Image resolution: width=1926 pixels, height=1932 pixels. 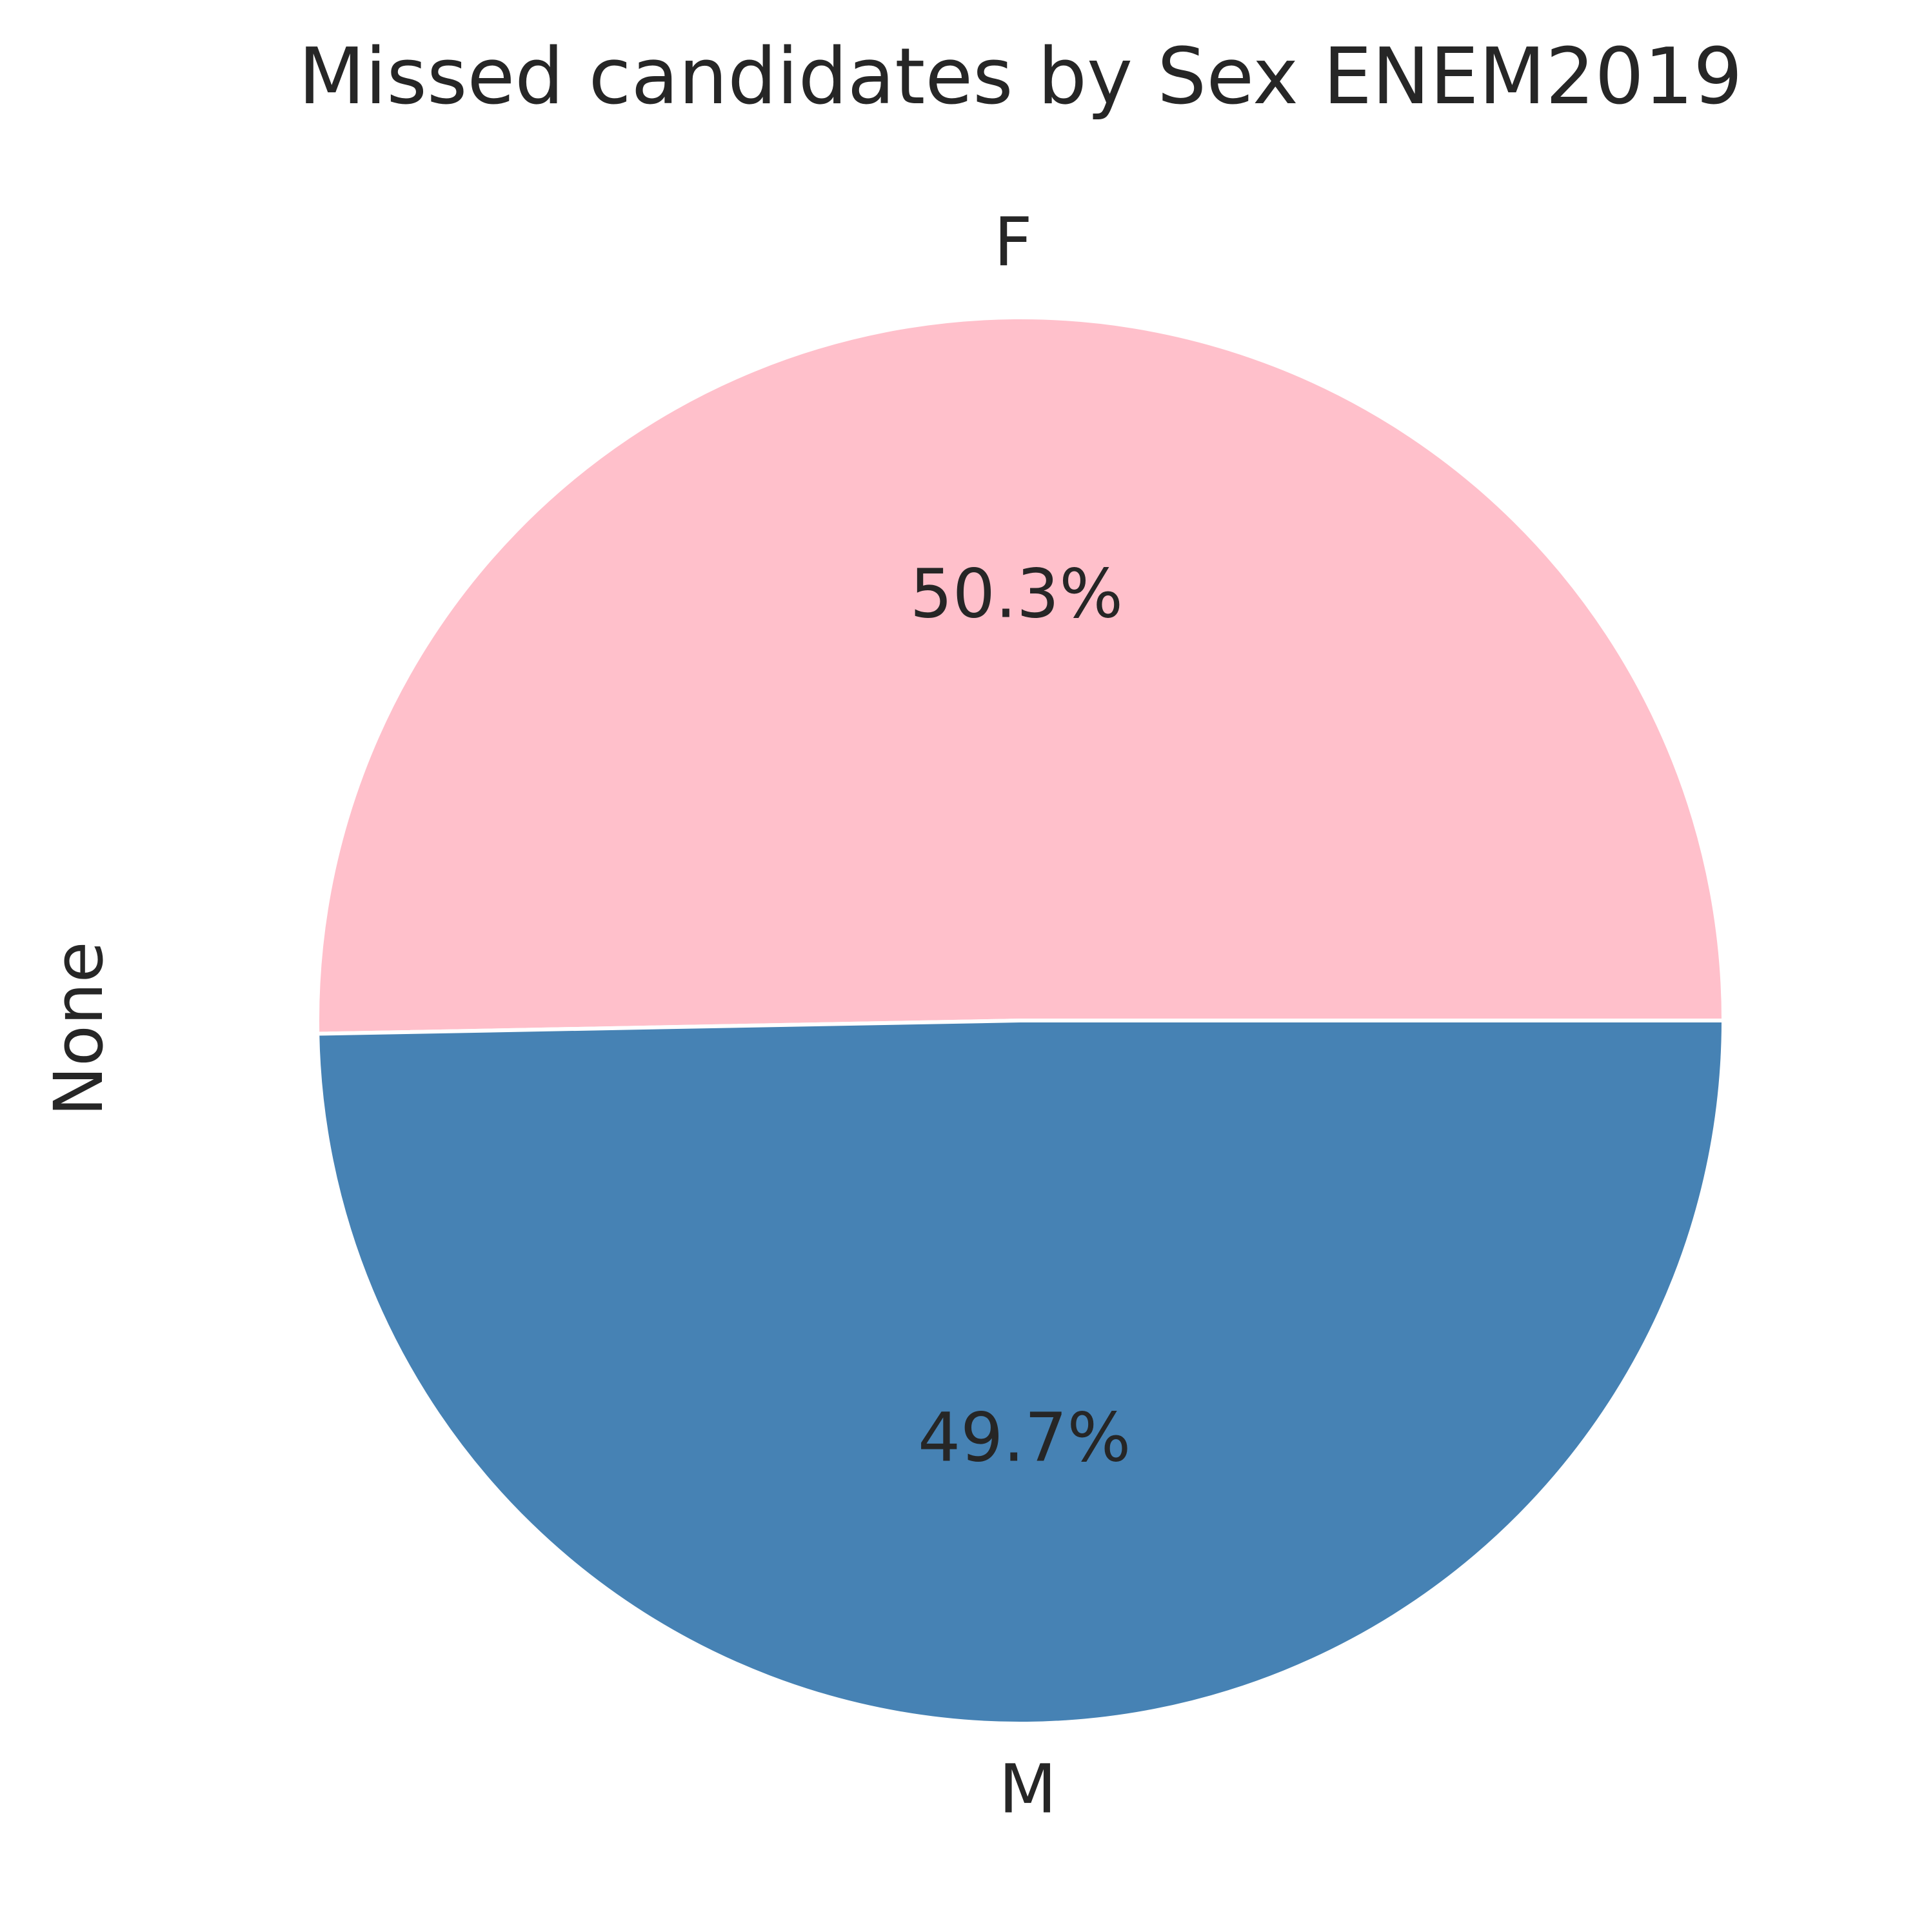 I want to click on chart-title: Missed candidates by Sex ENEM2019, so click(x=1020, y=77).